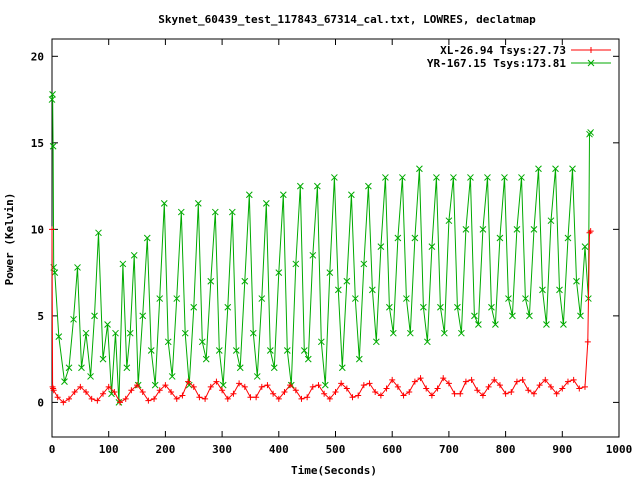  Describe the element at coordinates (37, 56) in the screenshot. I see `y-tick-label: 20` at that location.